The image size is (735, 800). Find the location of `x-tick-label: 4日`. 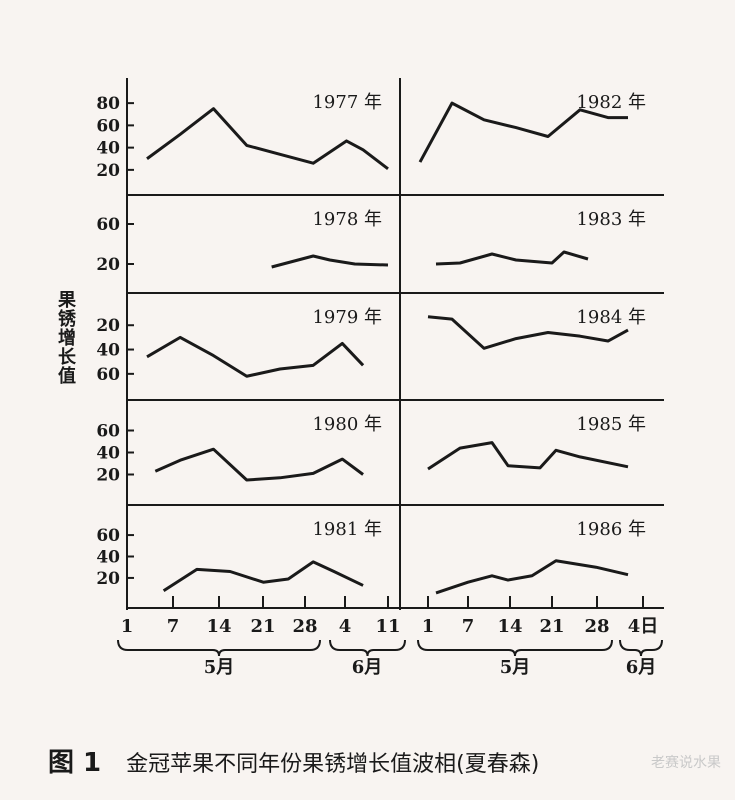

x-tick-label: 4日 is located at coordinates (643, 626).